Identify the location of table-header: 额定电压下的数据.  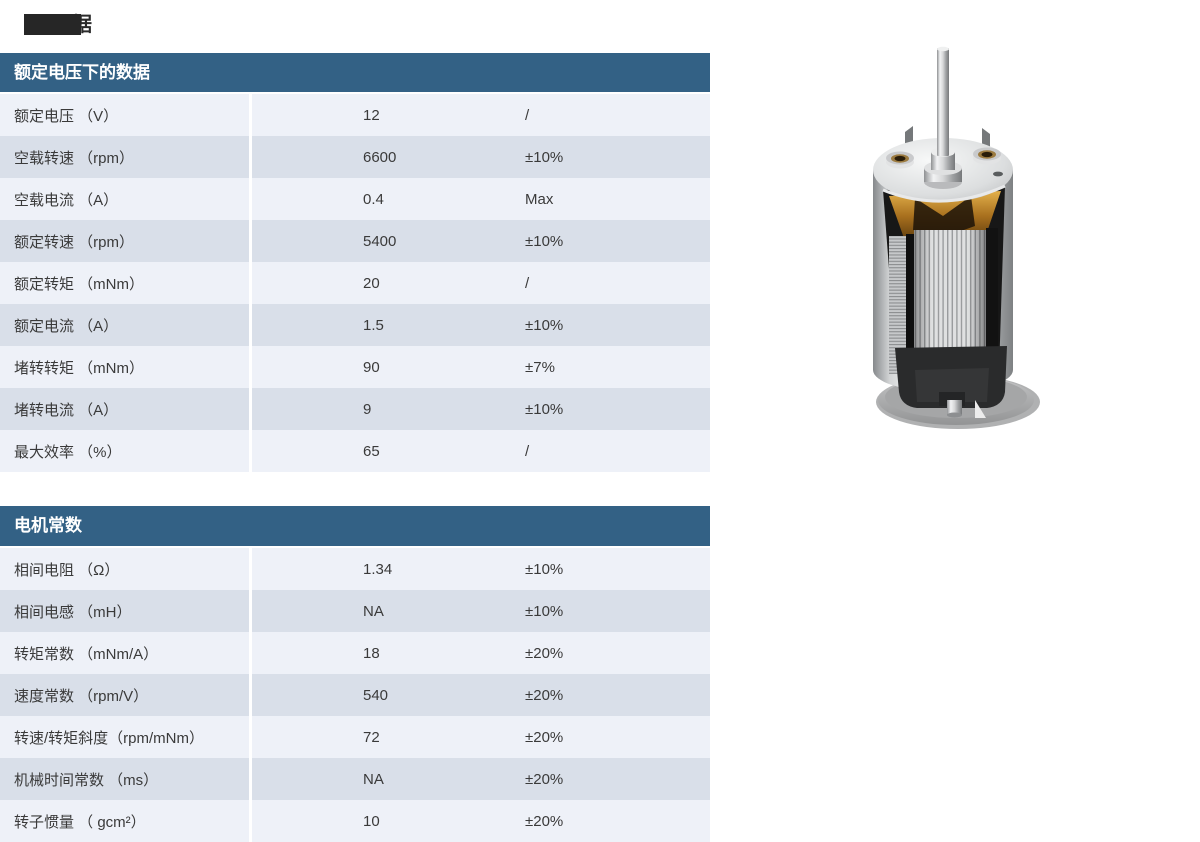
(355, 72).